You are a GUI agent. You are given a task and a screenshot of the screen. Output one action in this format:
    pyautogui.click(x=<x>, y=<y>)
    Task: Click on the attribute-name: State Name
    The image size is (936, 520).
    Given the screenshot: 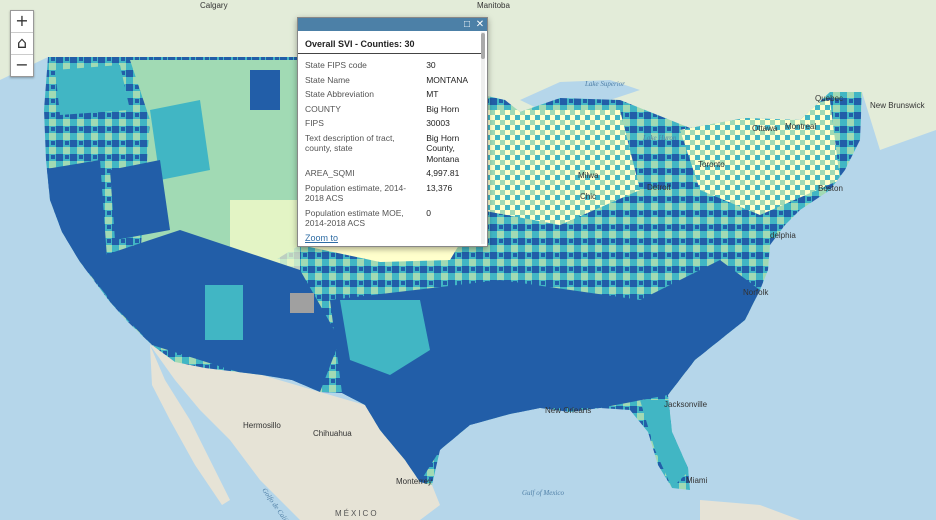 What is the action you would take?
    pyautogui.click(x=327, y=79)
    